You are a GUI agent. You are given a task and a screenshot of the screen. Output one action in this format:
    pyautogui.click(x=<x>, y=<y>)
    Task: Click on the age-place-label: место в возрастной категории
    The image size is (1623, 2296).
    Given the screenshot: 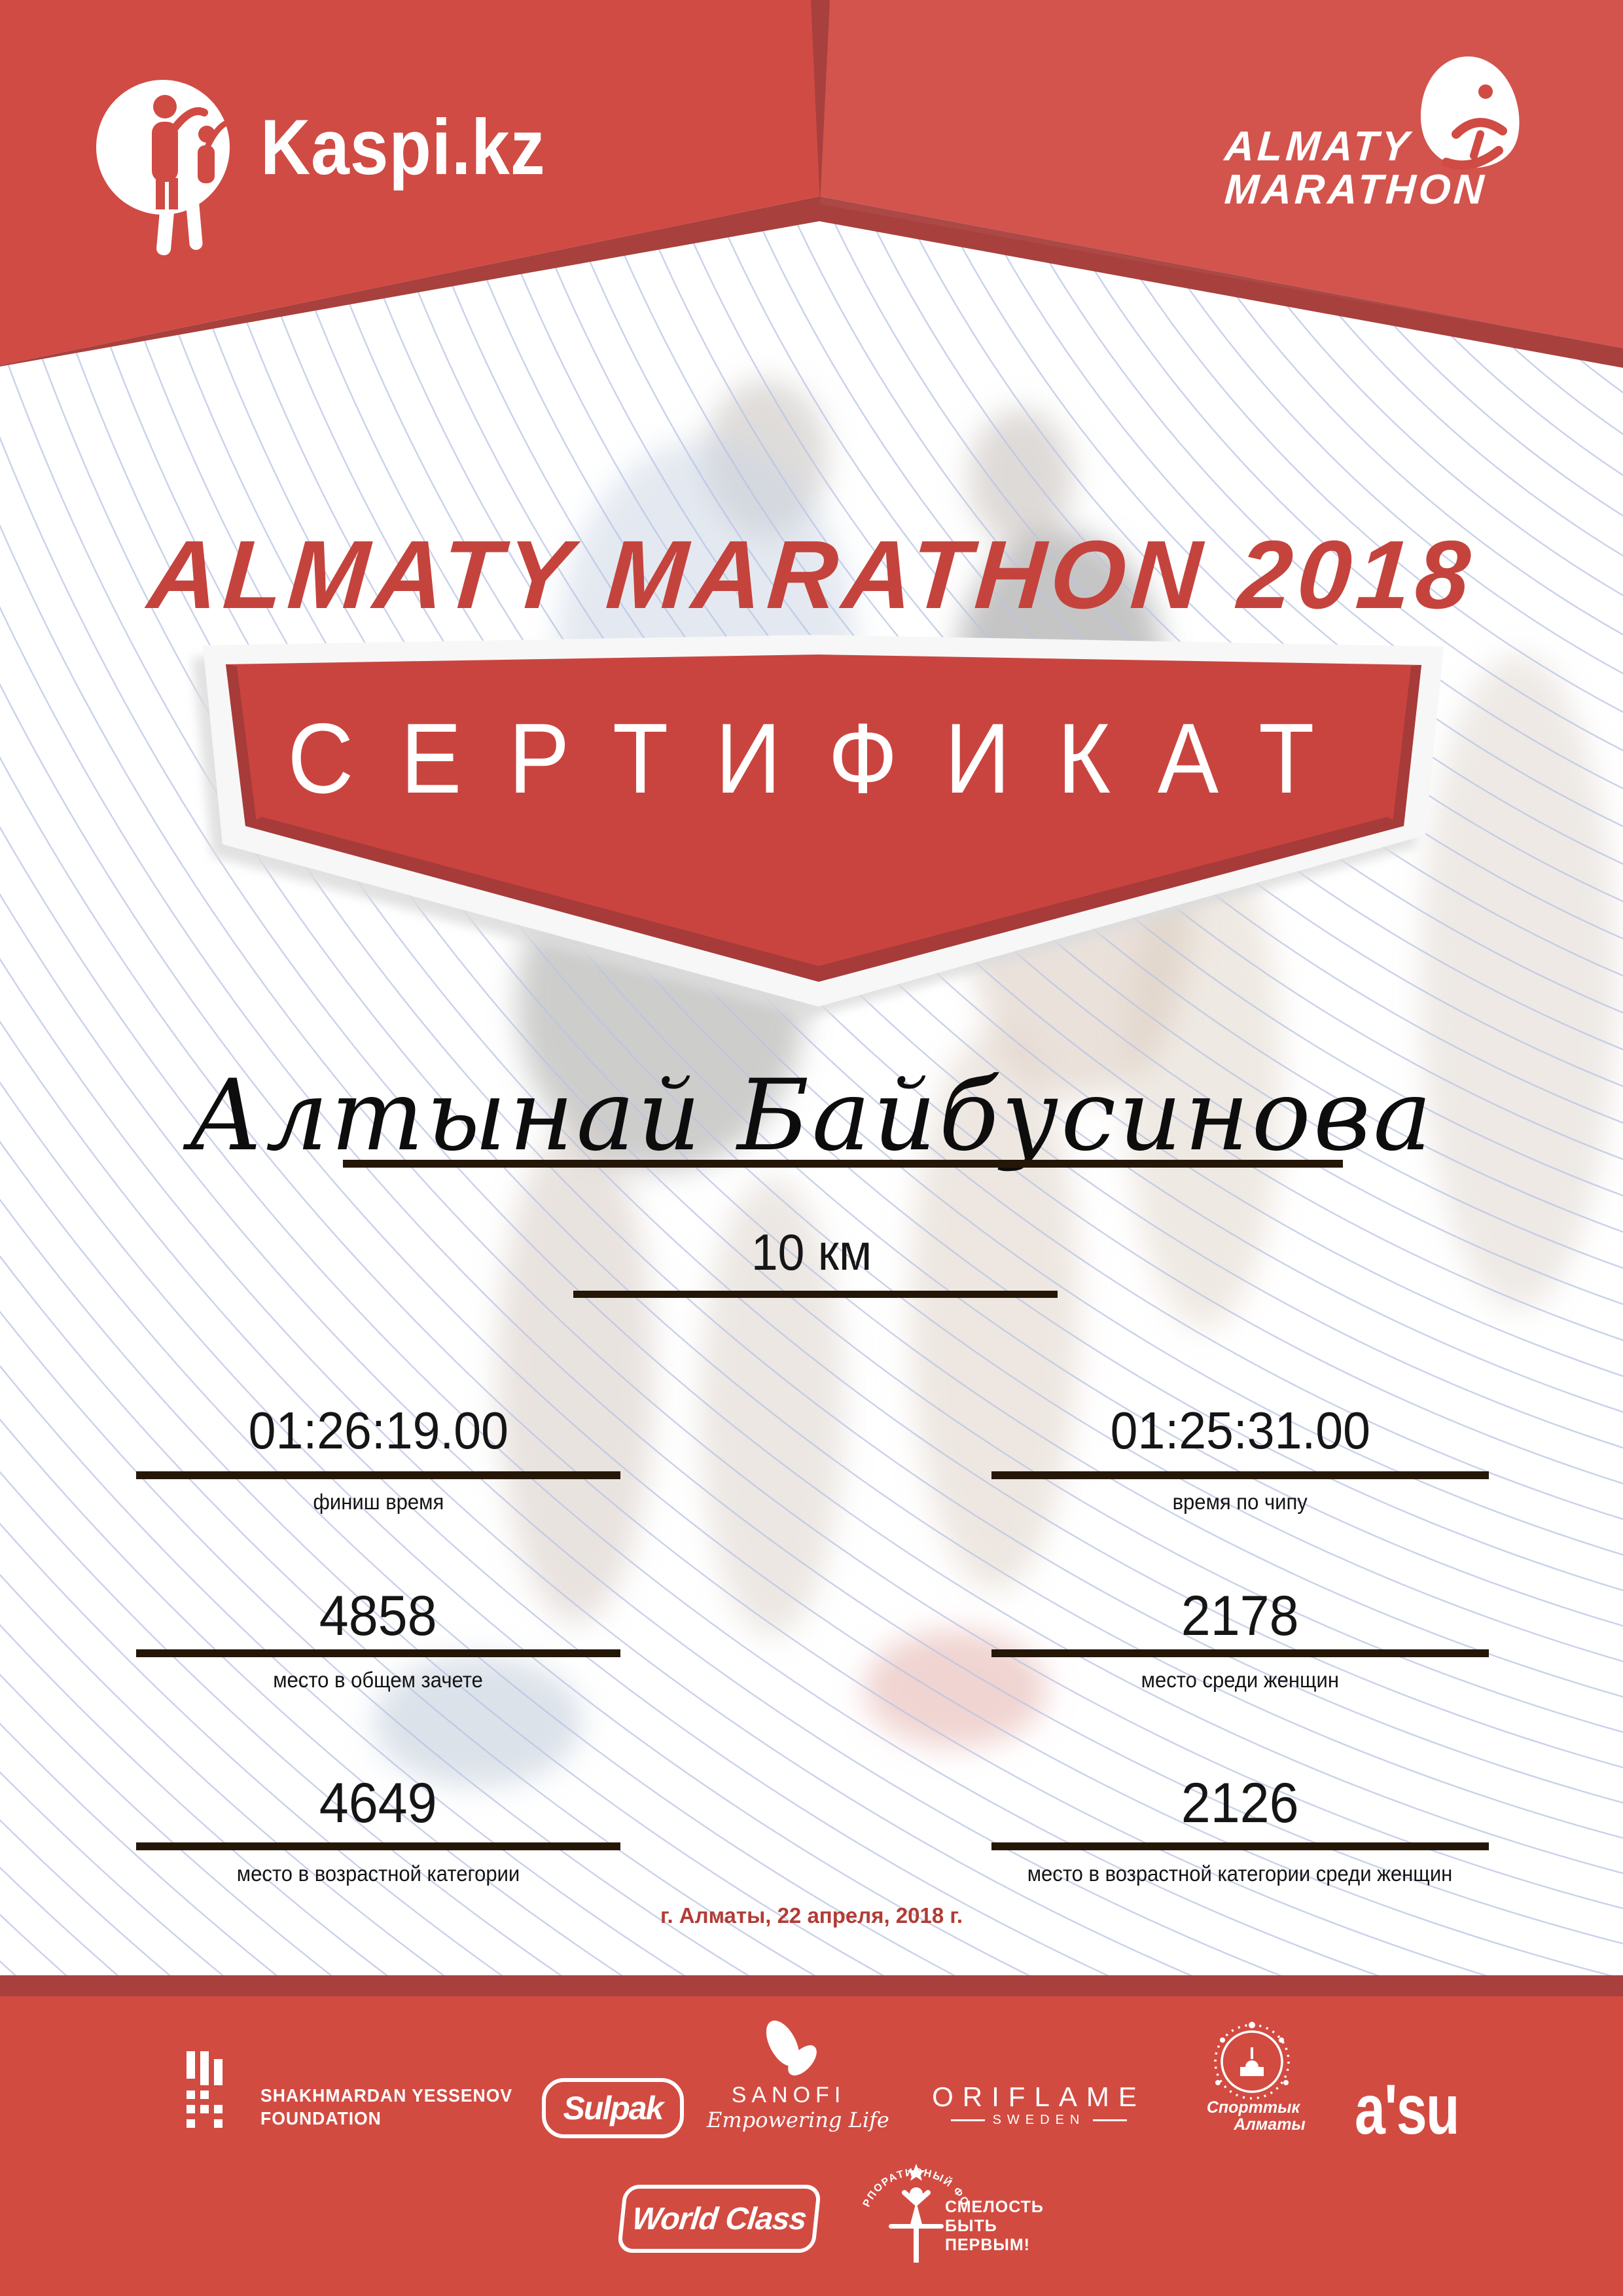 What is the action you would take?
    pyautogui.click(x=378, y=1873)
    